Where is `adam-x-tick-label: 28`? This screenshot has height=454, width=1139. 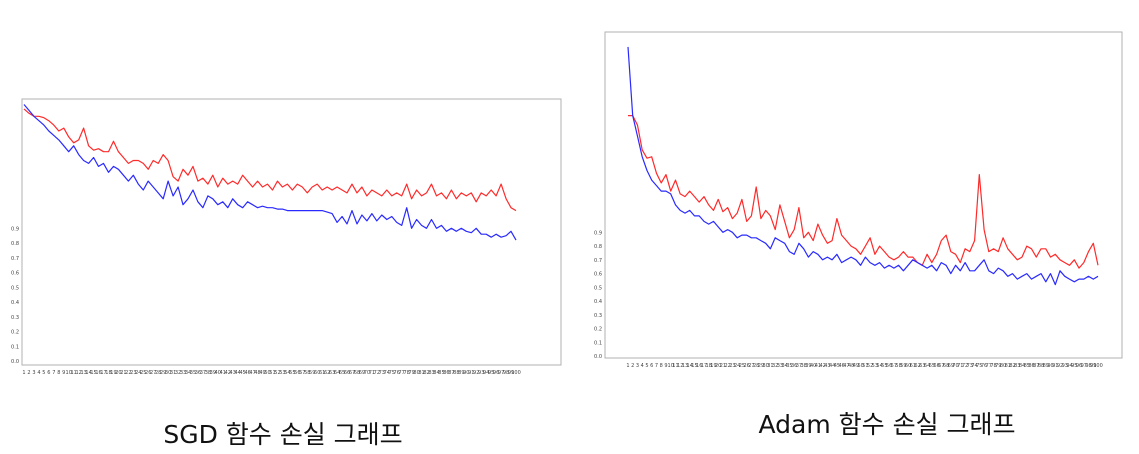
adam-x-tick-label: 28 is located at coordinates (756, 366).